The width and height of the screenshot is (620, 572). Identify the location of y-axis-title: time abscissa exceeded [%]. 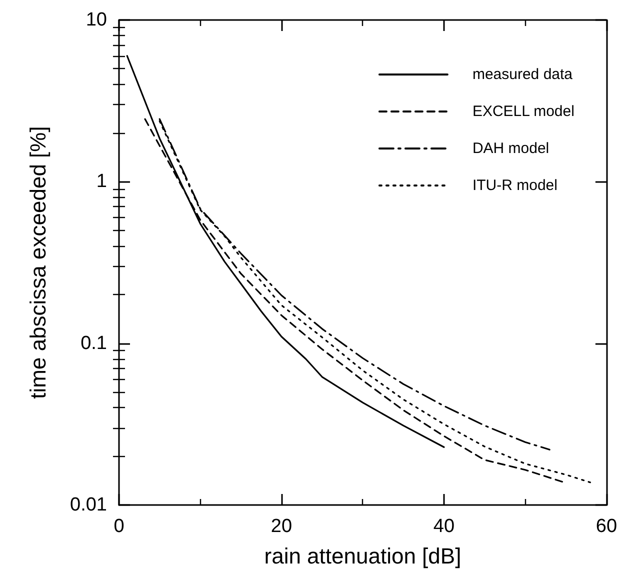
(38, 262).